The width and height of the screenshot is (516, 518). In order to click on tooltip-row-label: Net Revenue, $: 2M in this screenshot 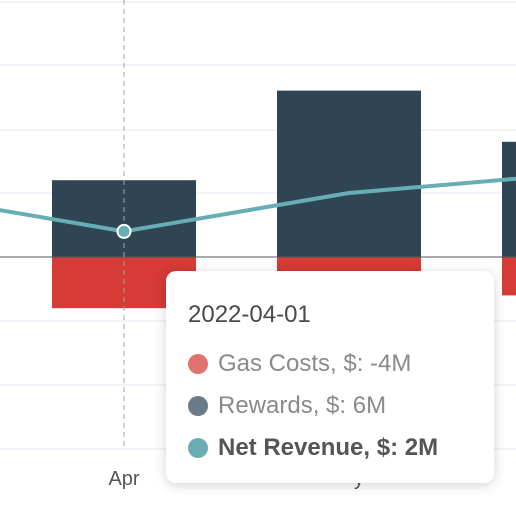, I will do `click(328, 447)`.